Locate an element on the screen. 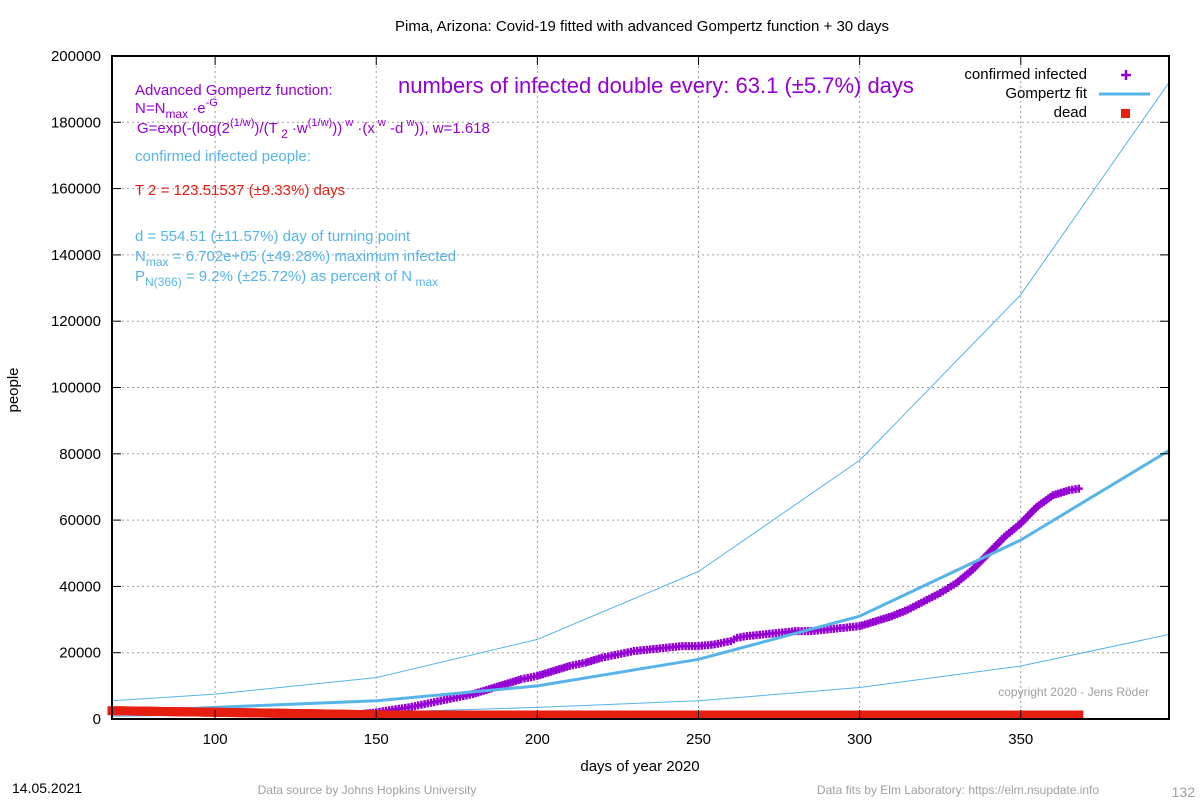 The width and height of the screenshot is (1200, 800). t2-text: T 2 = 123.51537 (±9.33%) days is located at coordinates (240, 190).